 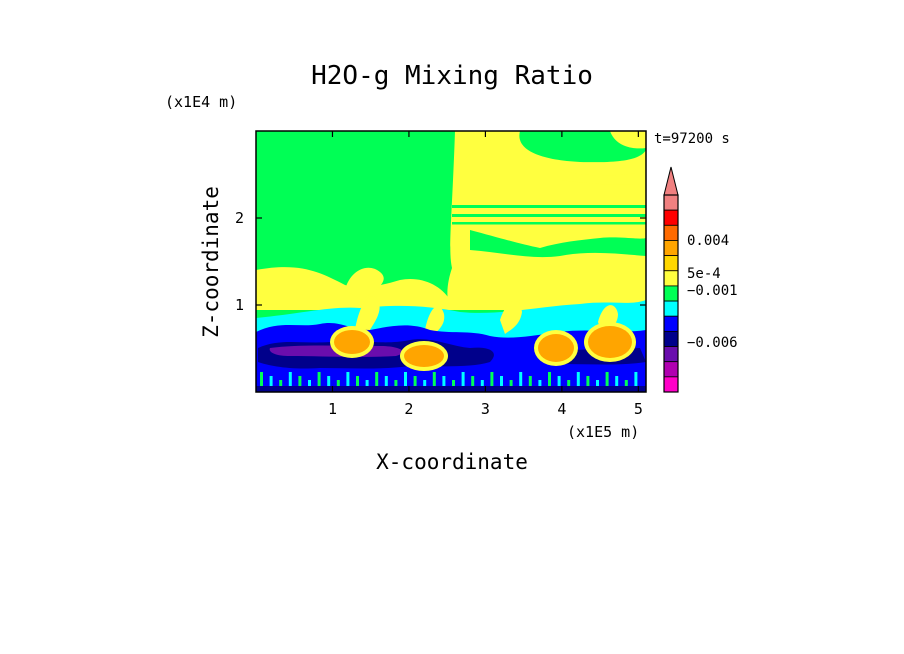 What do you see at coordinates (561, 409) in the screenshot?
I see `x-tick-label-4: 4` at bounding box center [561, 409].